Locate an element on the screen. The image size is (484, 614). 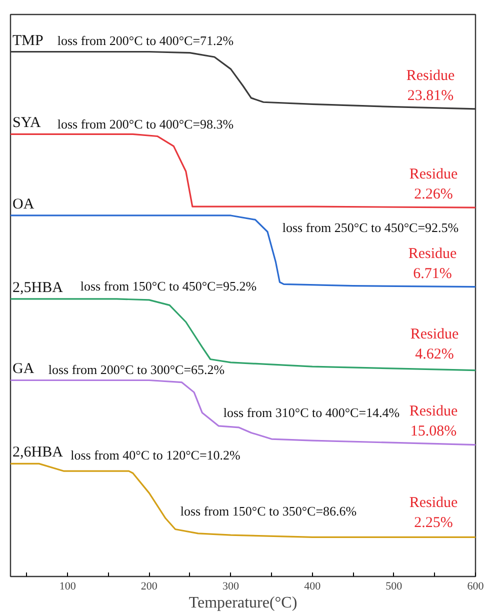
x-axis-title: Temperature(°C) is located at coordinates (243, 603).